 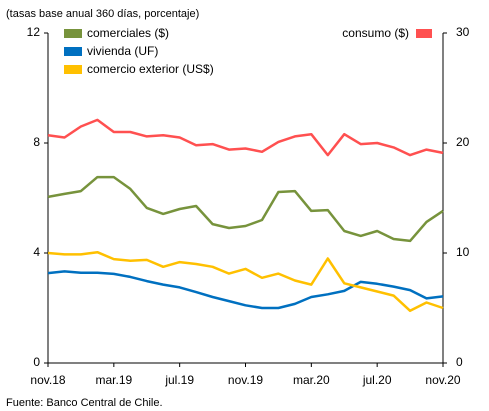 I want to click on y2-tick-label: 0, so click(x=459, y=362).